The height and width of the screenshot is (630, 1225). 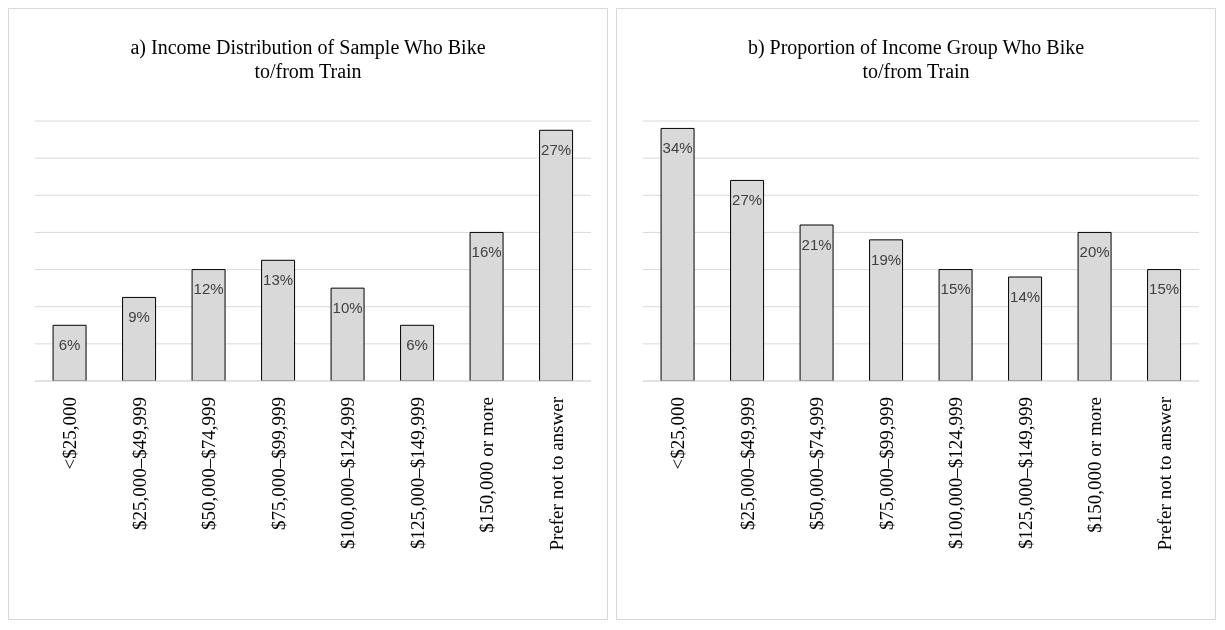 I want to click on data-label: 19%, so click(x=886, y=259).